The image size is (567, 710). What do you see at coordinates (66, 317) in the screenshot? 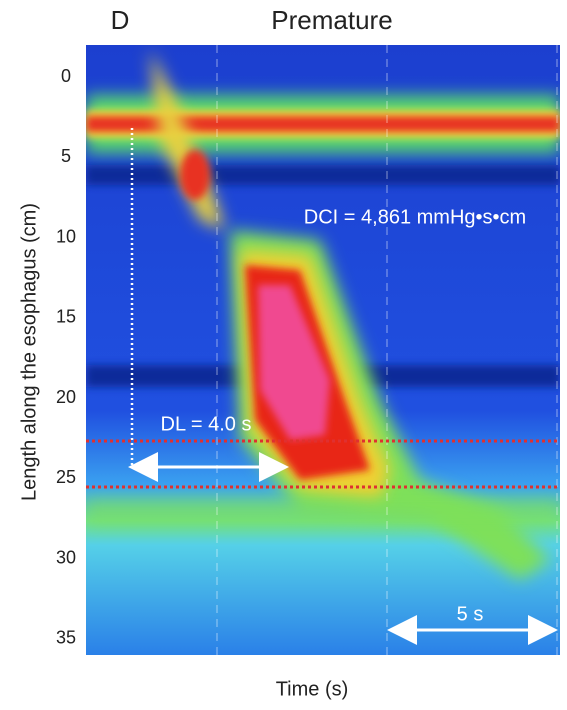
I see `y-tick-label: 15` at bounding box center [66, 317].